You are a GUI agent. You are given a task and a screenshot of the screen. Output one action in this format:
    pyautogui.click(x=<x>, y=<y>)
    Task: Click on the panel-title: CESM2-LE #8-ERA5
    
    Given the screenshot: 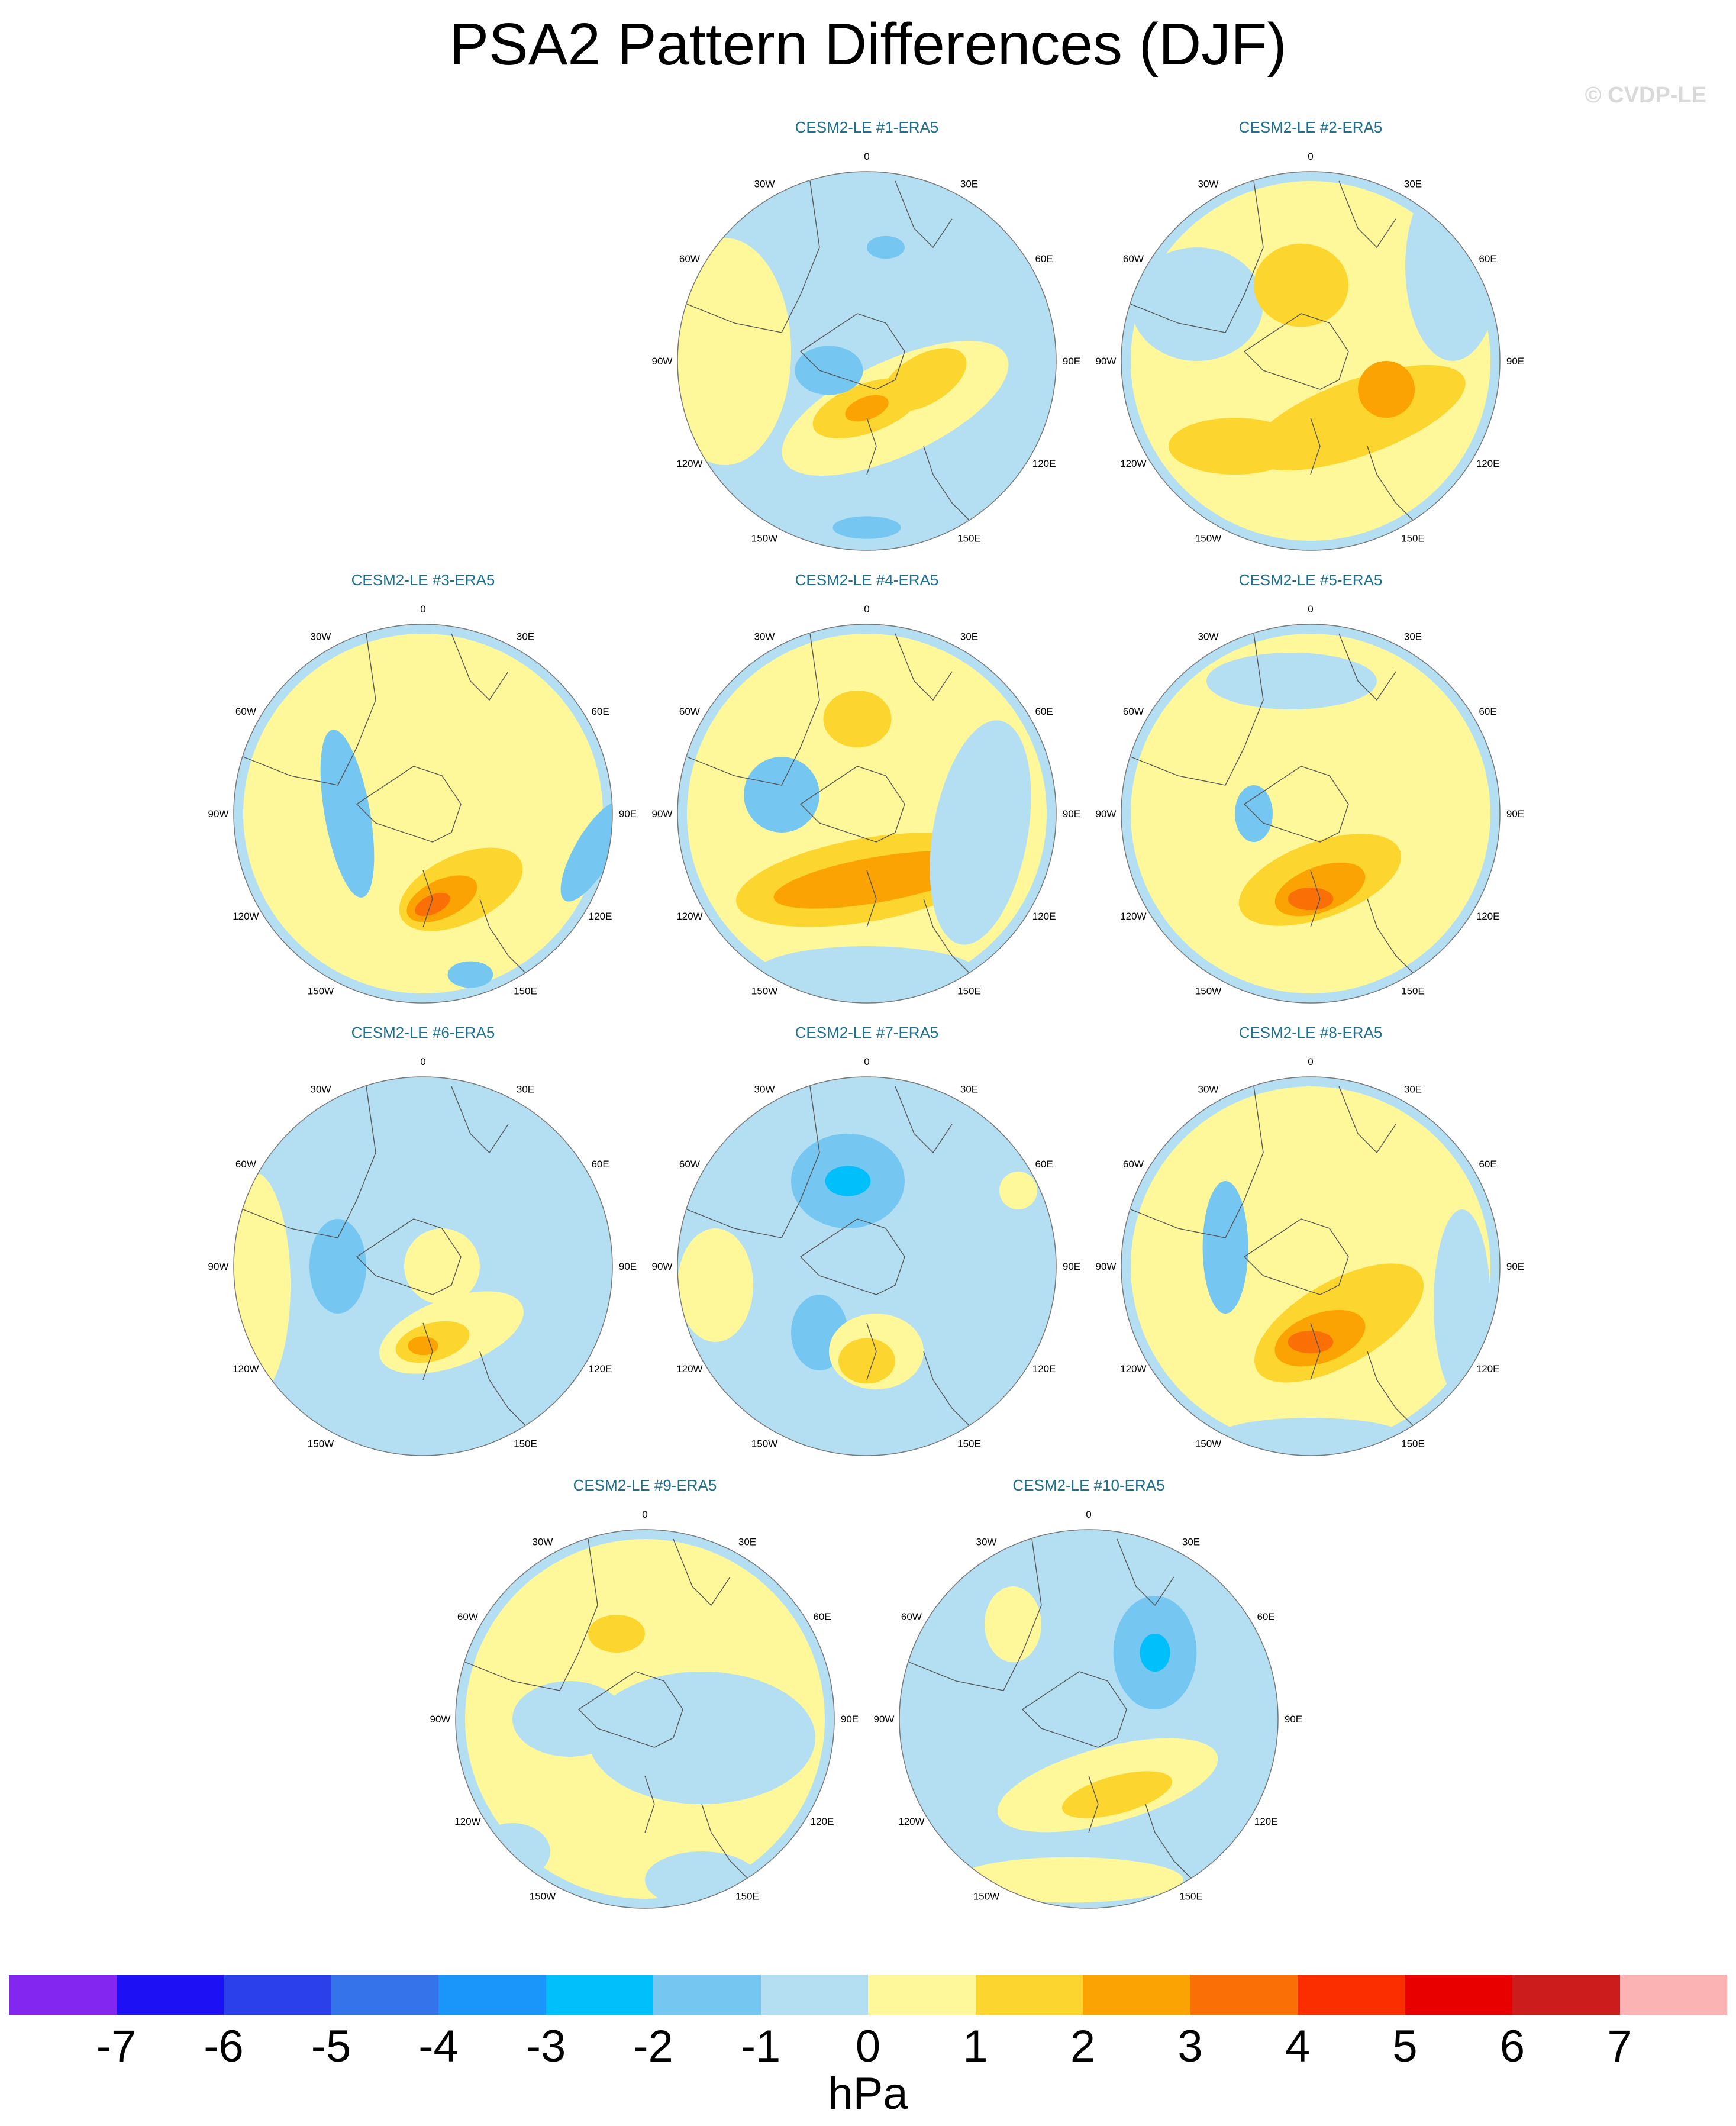 What is the action you would take?
    pyautogui.click(x=1310, y=1032)
    